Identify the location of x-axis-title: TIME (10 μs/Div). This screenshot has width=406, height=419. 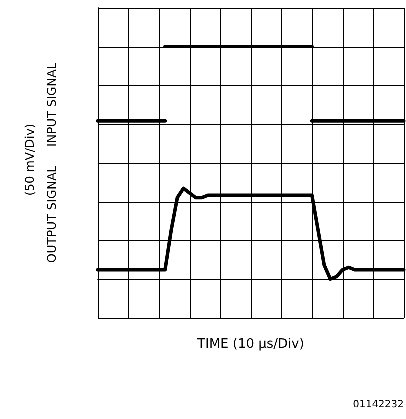
(250, 344).